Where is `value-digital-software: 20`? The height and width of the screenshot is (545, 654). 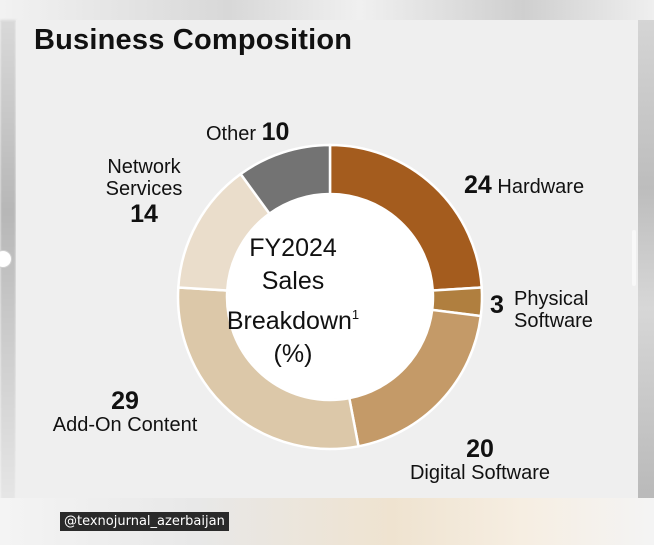 value-digital-software: 20 is located at coordinates (480, 449).